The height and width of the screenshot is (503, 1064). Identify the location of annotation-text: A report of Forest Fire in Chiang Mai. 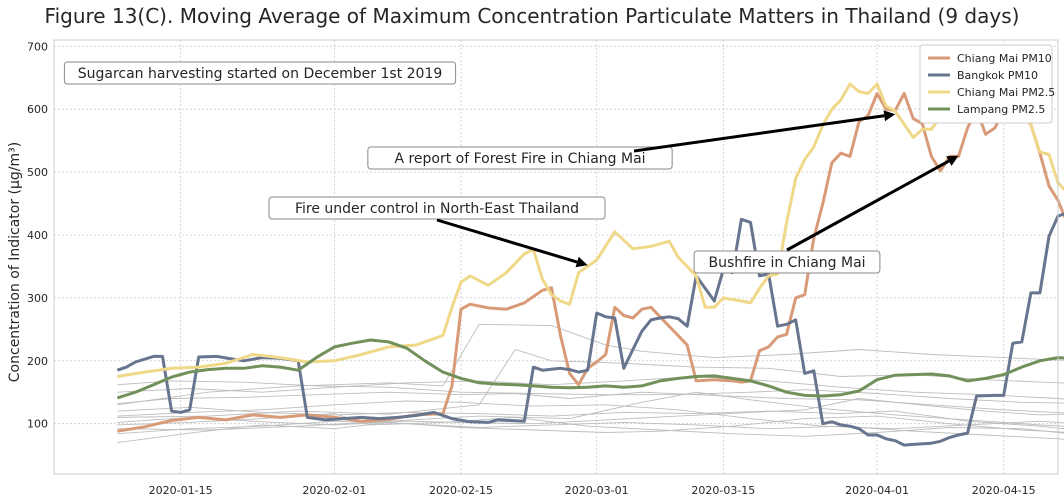
(519, 159).